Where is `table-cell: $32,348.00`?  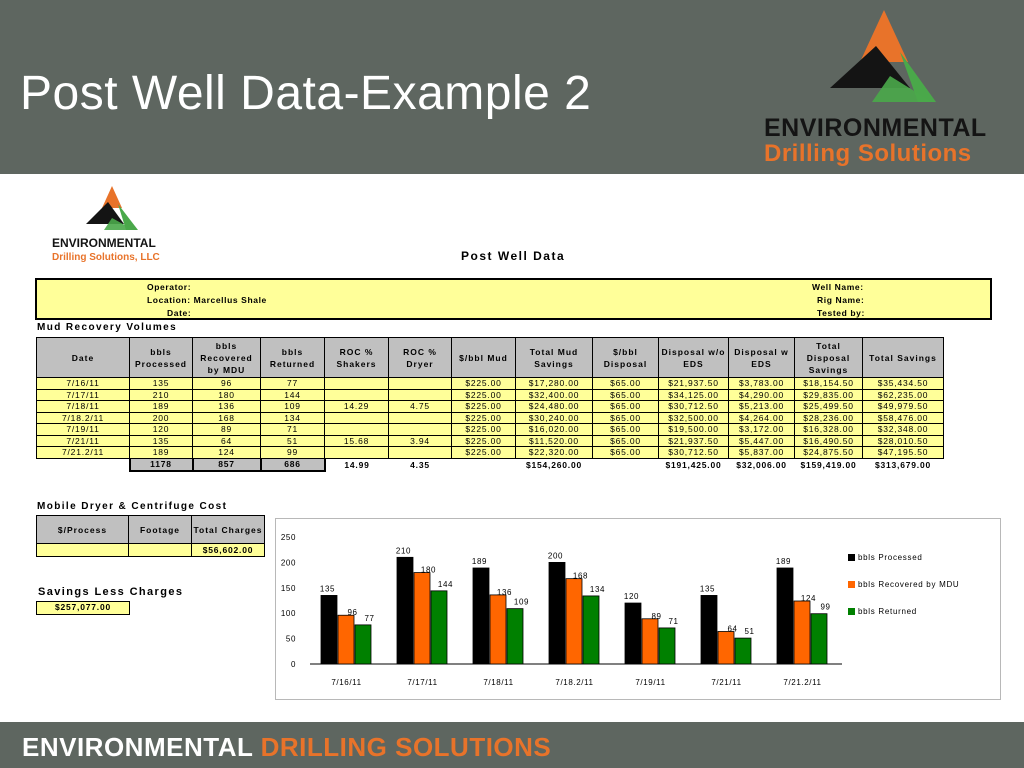
table-cell: $32,348.00 is located at coordinates (903, 429).